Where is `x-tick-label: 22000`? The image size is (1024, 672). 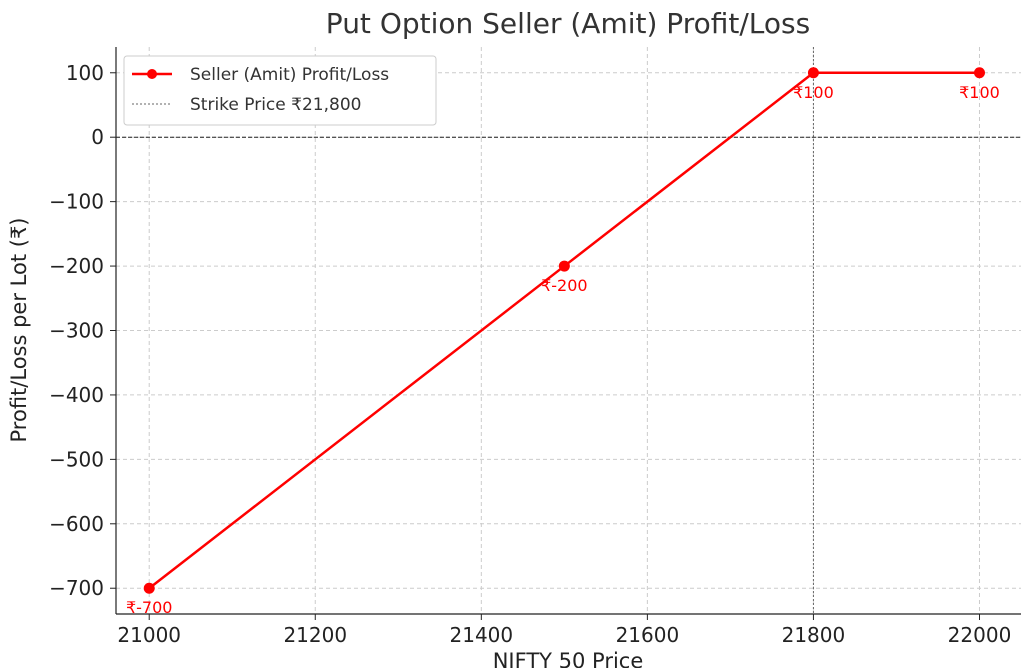
x-tick-label: 22000 is located at coordinates (980, 635).